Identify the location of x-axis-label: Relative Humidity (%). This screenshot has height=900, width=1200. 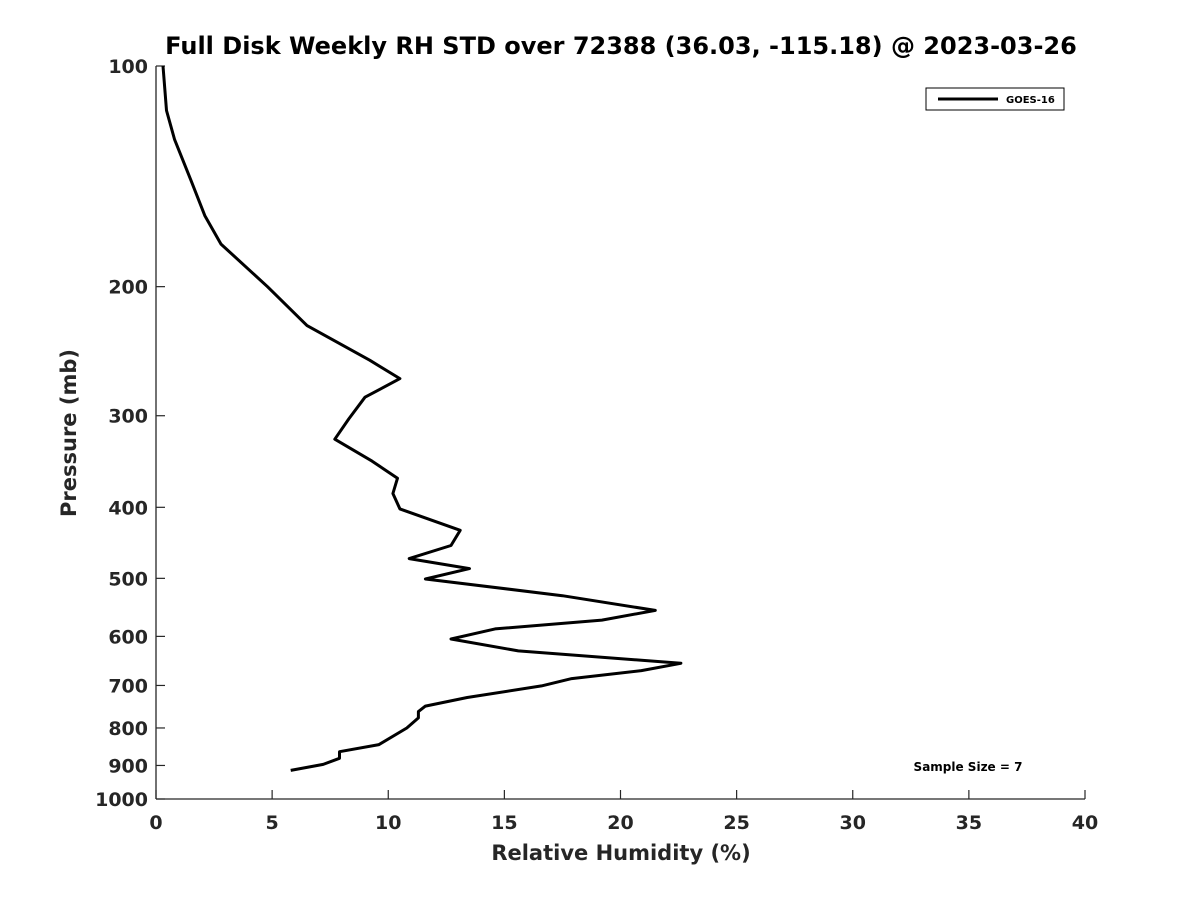
(620, 853).